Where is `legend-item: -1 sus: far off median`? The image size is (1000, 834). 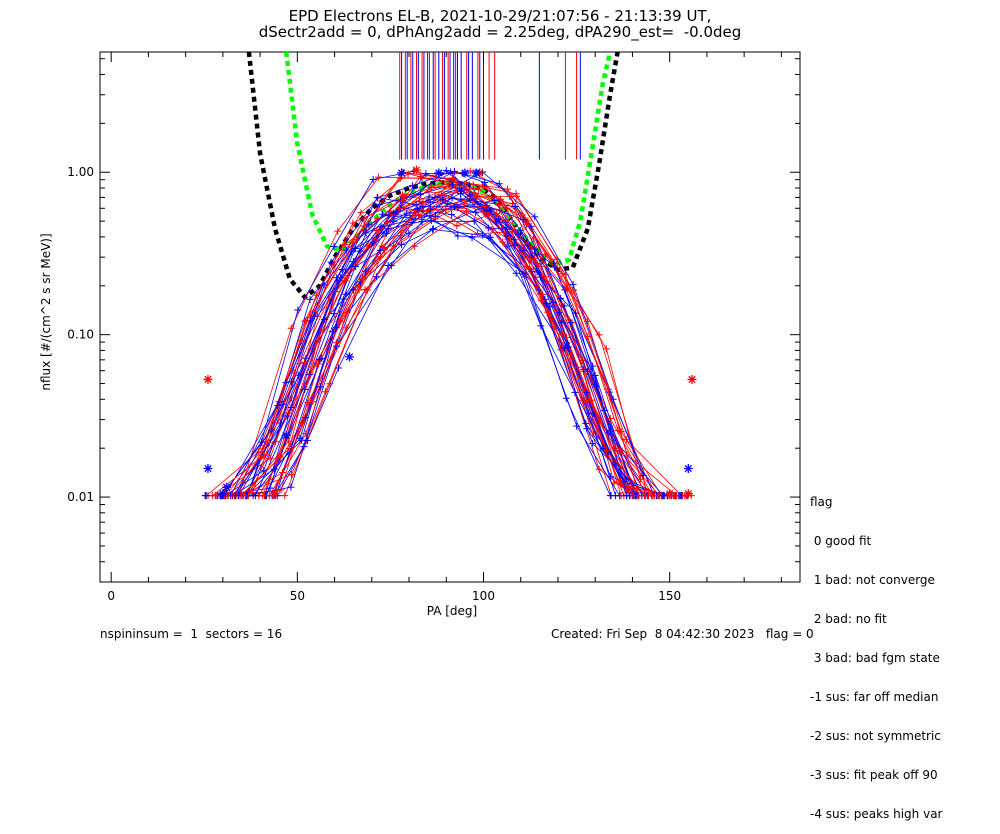 legend-item: -1 sus: far off median is located at coordinates (874, 697).